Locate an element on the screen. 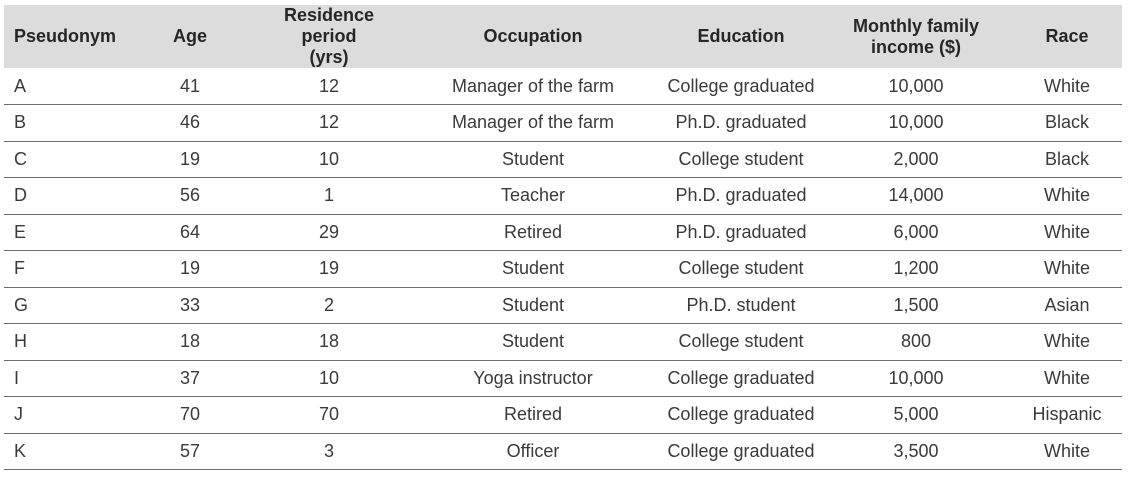 This screenshot has height=477, width=1128. header-monthly-income: Monthly family income ($) is located at coordinates (915, 36).